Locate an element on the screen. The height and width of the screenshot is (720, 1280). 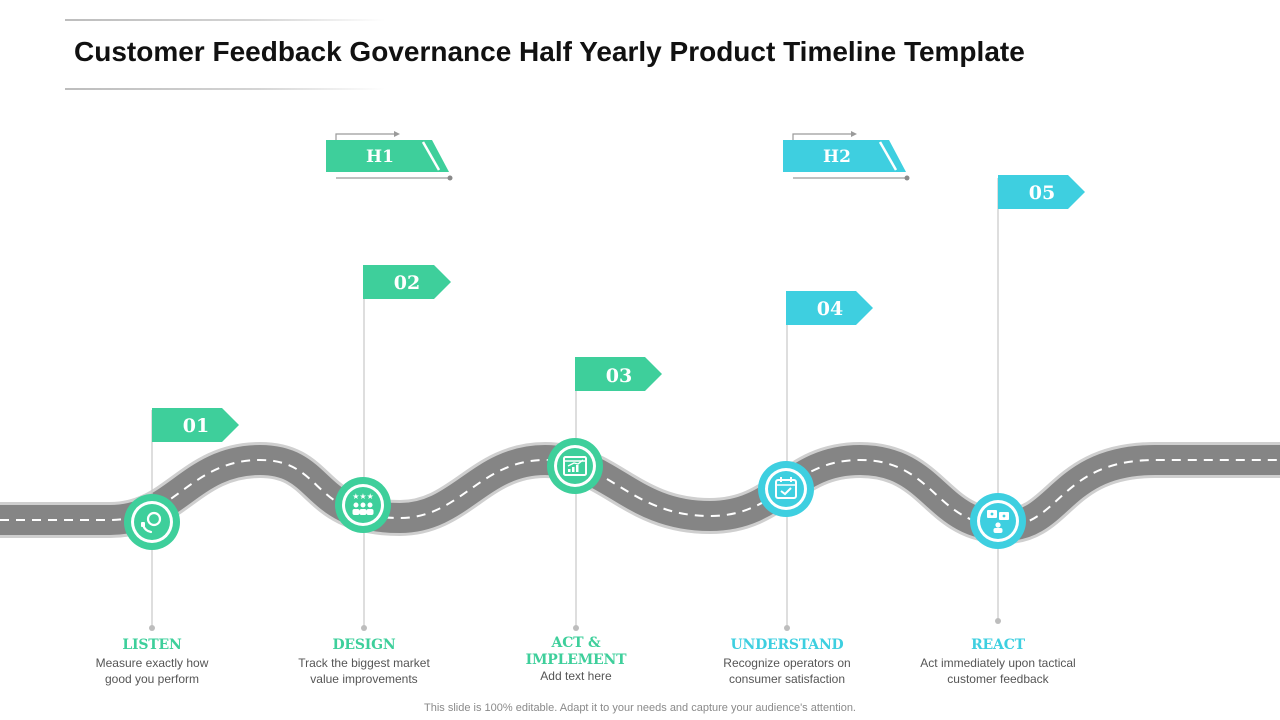
step-act-implement: ACT & IMPLEMENT Add text here is located at coordinates (576, 659).